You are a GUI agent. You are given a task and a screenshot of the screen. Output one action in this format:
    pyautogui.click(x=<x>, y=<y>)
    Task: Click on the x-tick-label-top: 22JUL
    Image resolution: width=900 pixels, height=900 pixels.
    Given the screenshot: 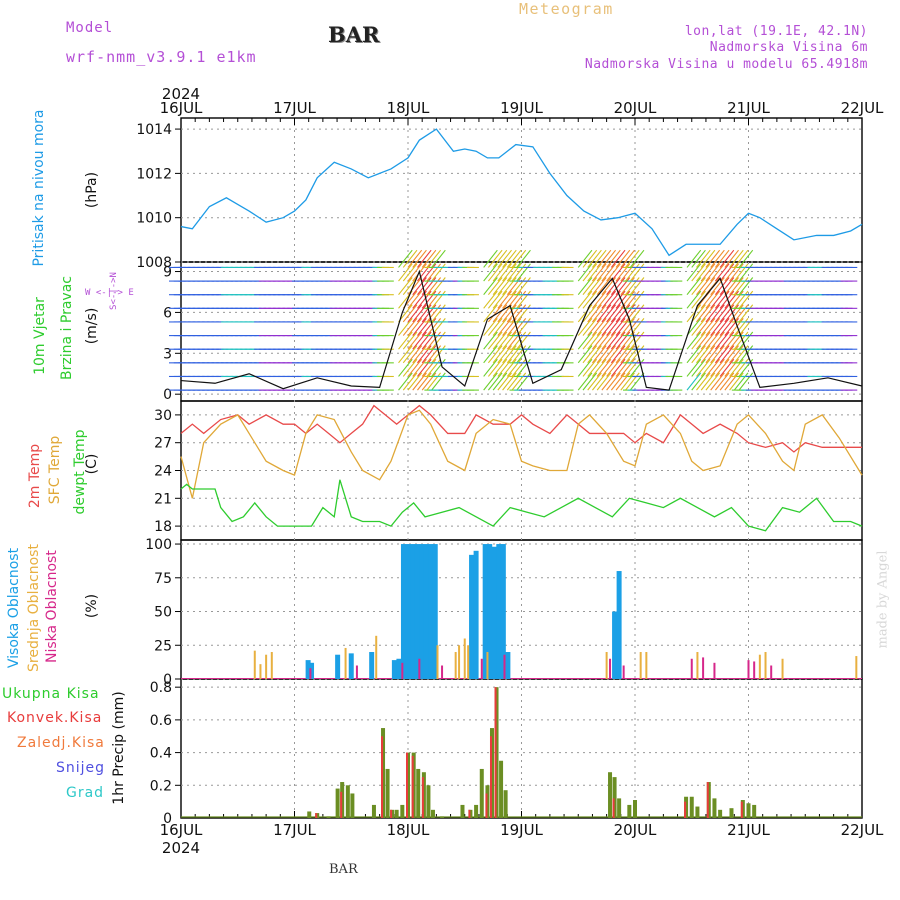 What is the action you would take?
    pyautogui.click(x=862, y=108)
    